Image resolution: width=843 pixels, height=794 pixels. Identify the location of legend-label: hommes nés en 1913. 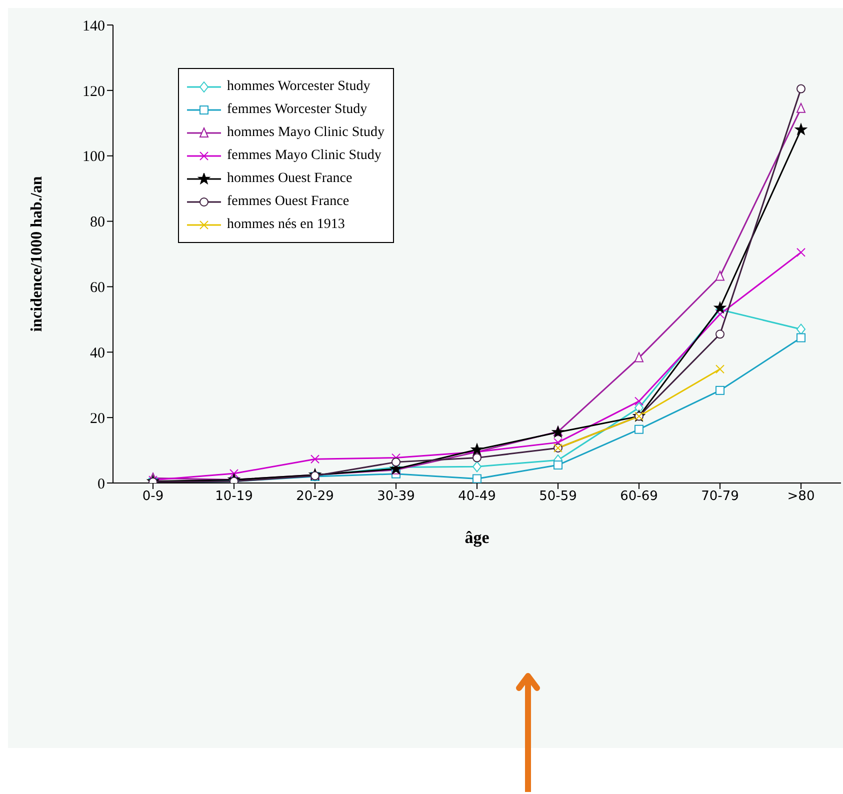
(286, 224).